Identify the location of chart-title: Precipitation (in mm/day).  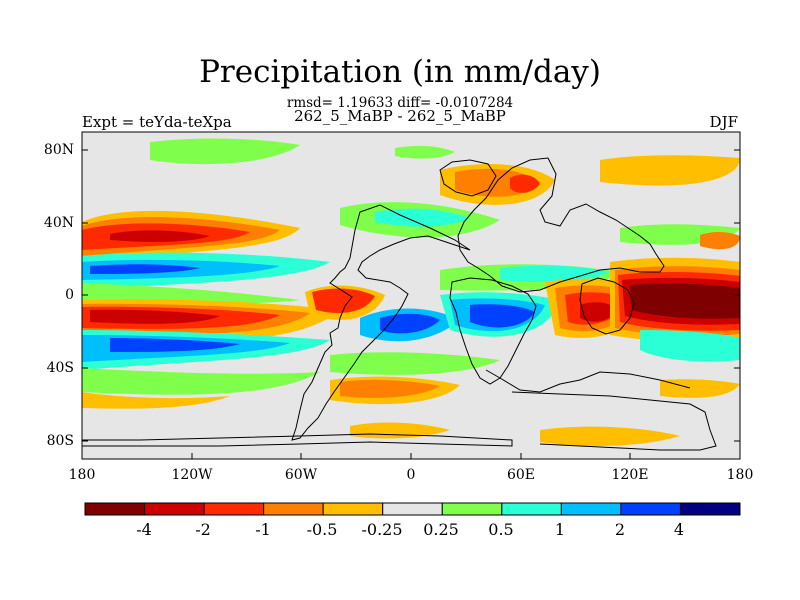
(400, 72).